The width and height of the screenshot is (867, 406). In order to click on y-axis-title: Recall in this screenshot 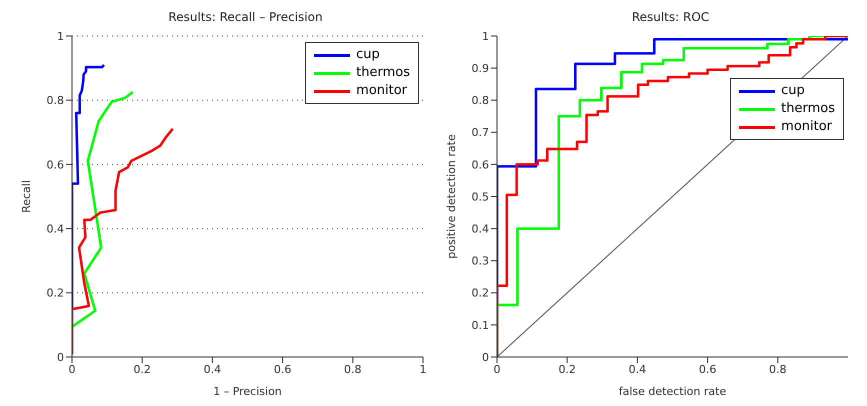, I will do `click(26, 196)`.